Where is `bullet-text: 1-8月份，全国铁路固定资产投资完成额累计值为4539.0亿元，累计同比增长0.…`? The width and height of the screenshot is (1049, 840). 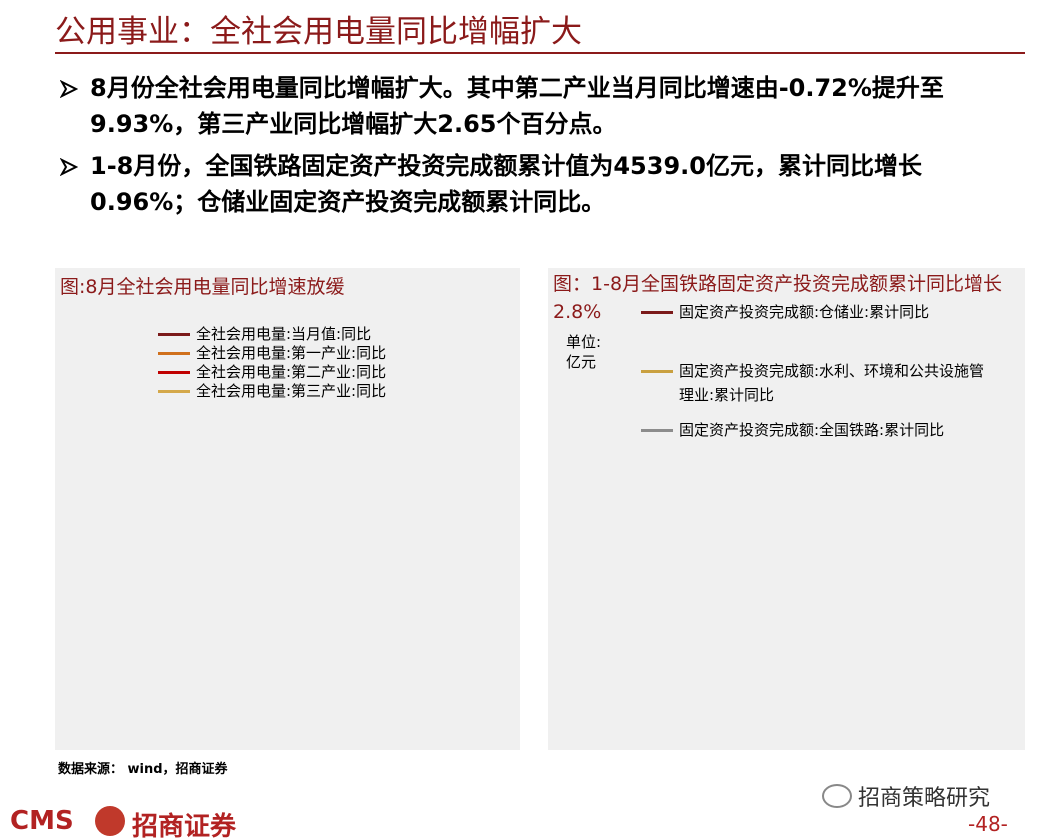 bullet-text: 1-8月份，全国铁路固定资产投资完成额累计值为4539.0亿元，累计同比增长0.… is located at coordinates (506, 184).